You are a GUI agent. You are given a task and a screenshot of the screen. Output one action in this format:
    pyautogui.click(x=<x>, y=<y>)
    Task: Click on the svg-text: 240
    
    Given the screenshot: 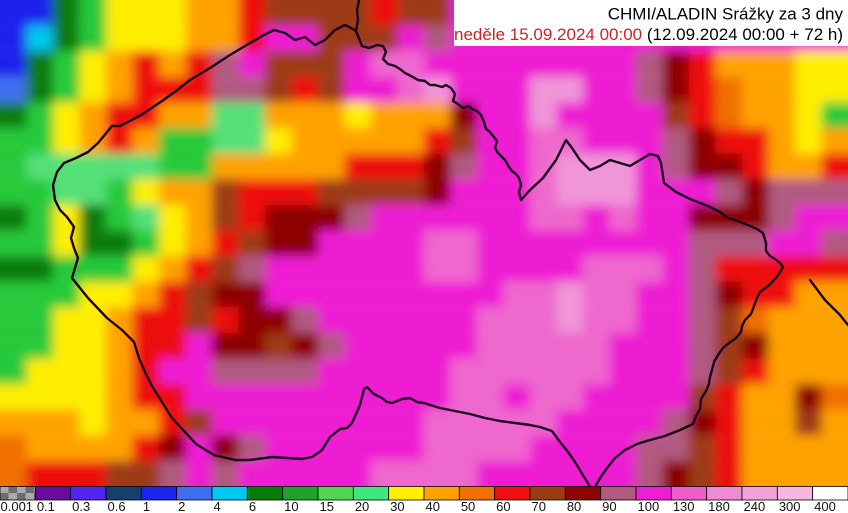 What is the action you would take?
    pyautogui.click(x=755, y=506)
    